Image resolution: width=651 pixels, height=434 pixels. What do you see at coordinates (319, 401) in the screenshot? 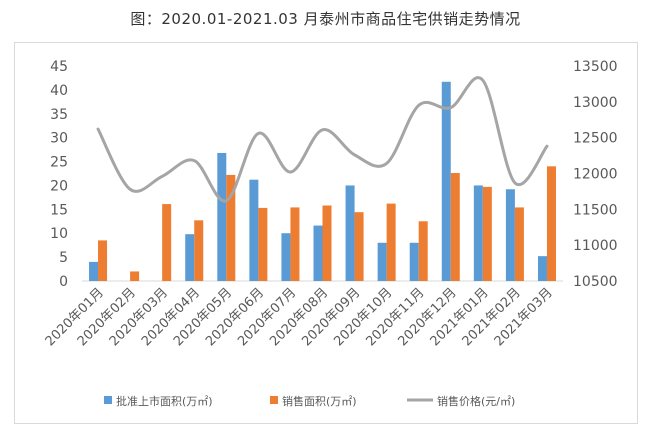
I see `legend-label: 销售面积(万㎡)` at bounding box center [319, 401].